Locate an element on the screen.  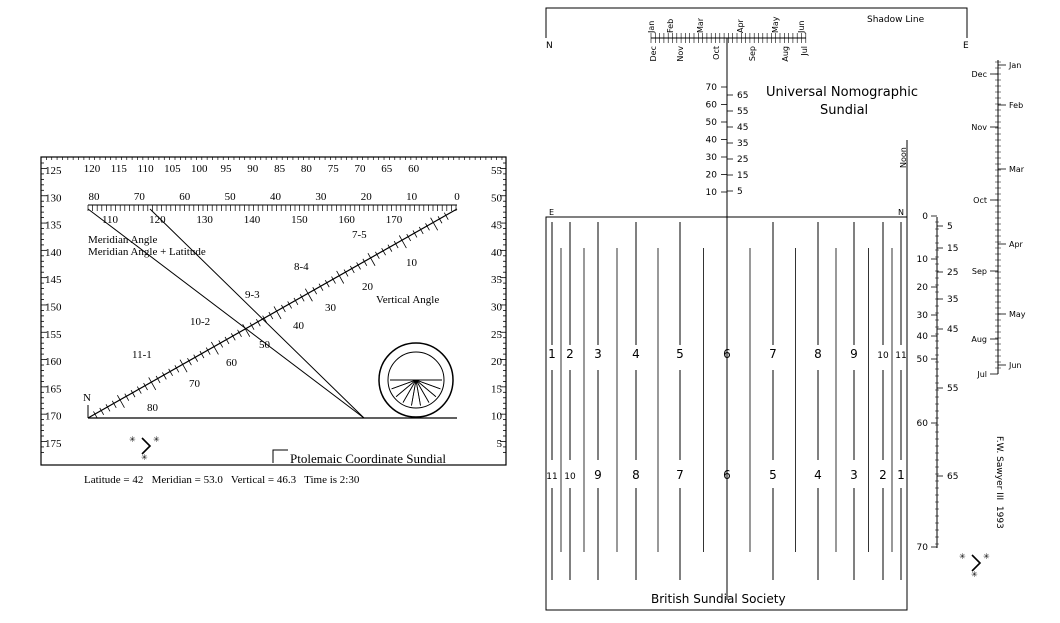
top-scale-label: 110 is located at coordinates (146, 169).